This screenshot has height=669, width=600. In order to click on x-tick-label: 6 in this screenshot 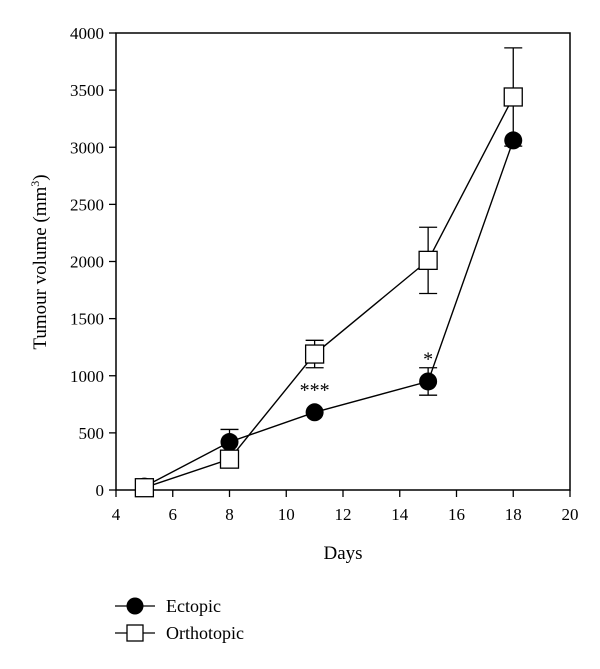, I will do `click(173, 514)`.